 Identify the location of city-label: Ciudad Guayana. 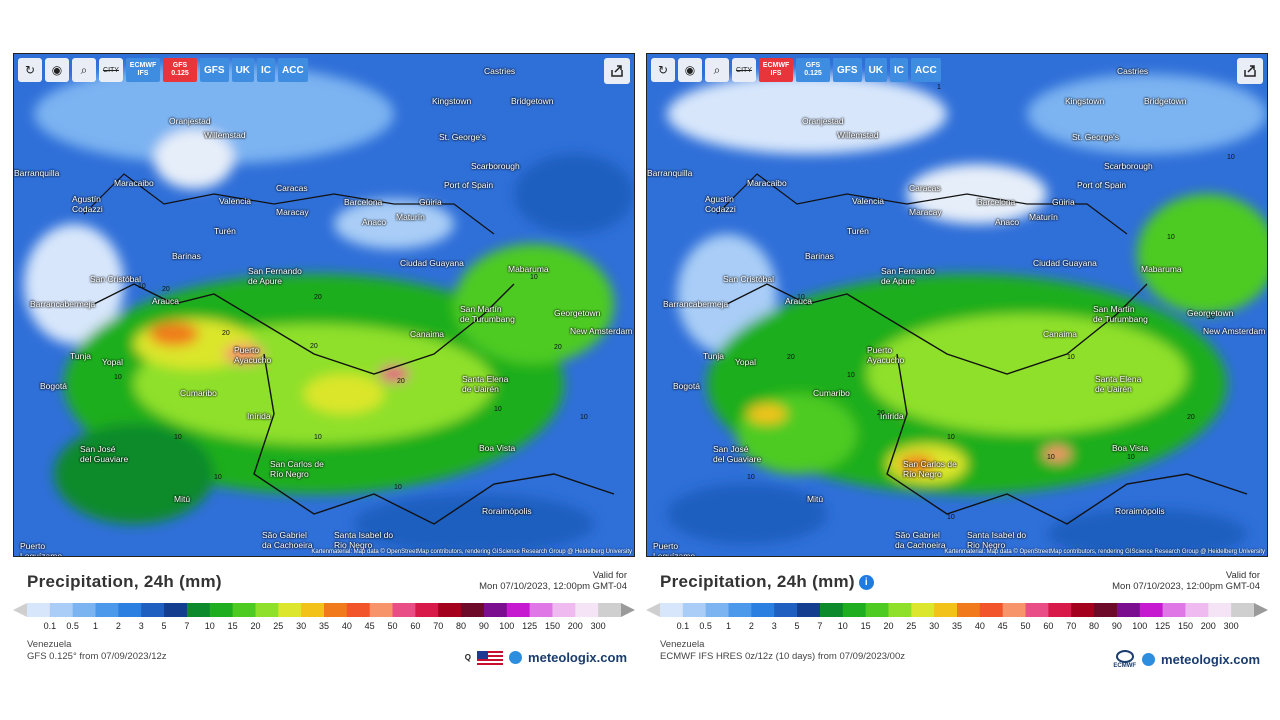
(432, 263).